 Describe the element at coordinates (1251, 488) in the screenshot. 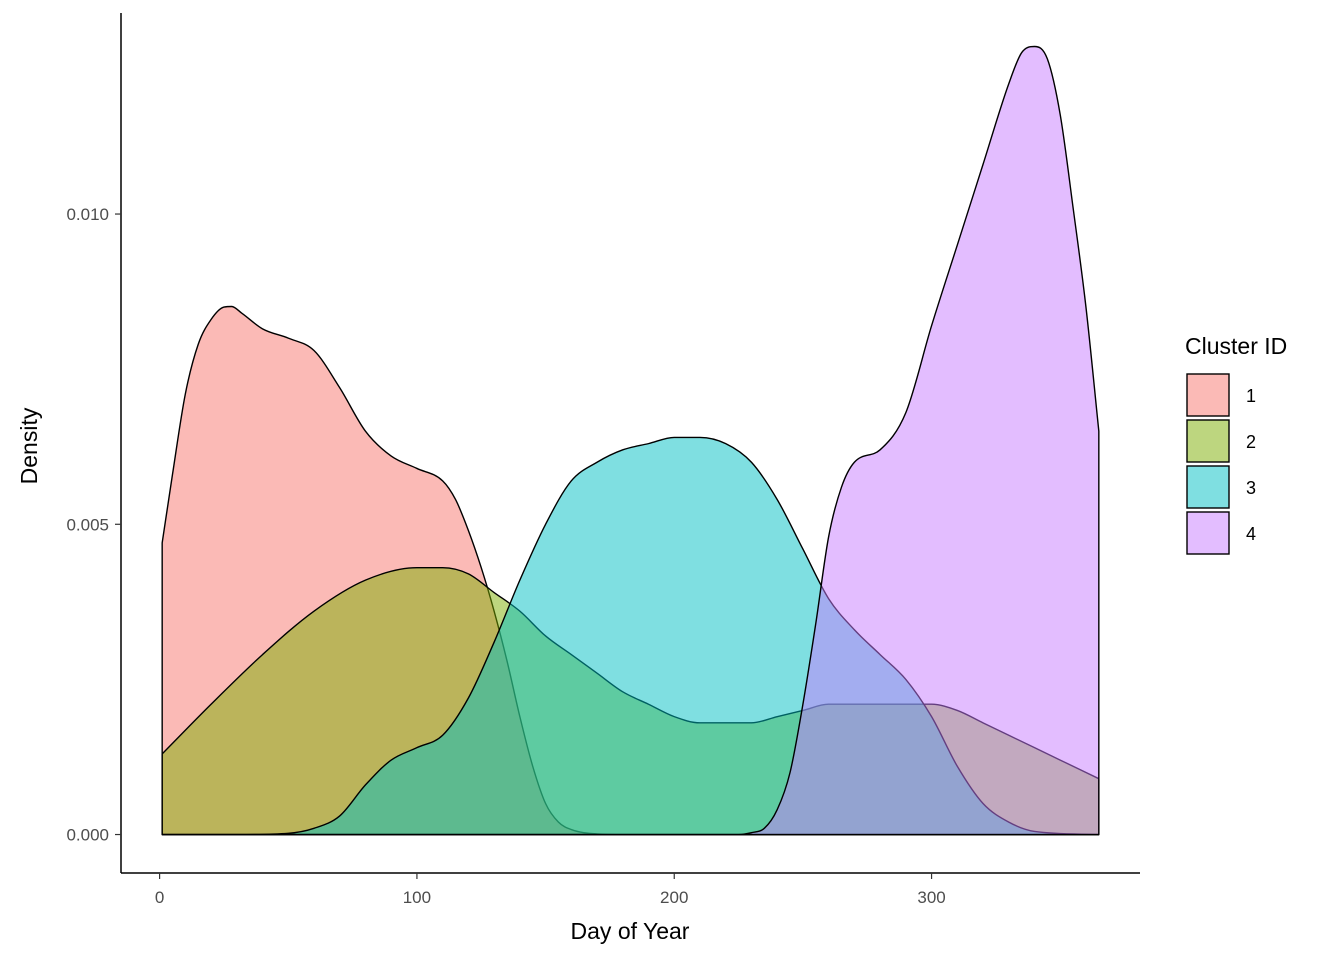

I see `legend-label-cluster-3: 3` at that location.